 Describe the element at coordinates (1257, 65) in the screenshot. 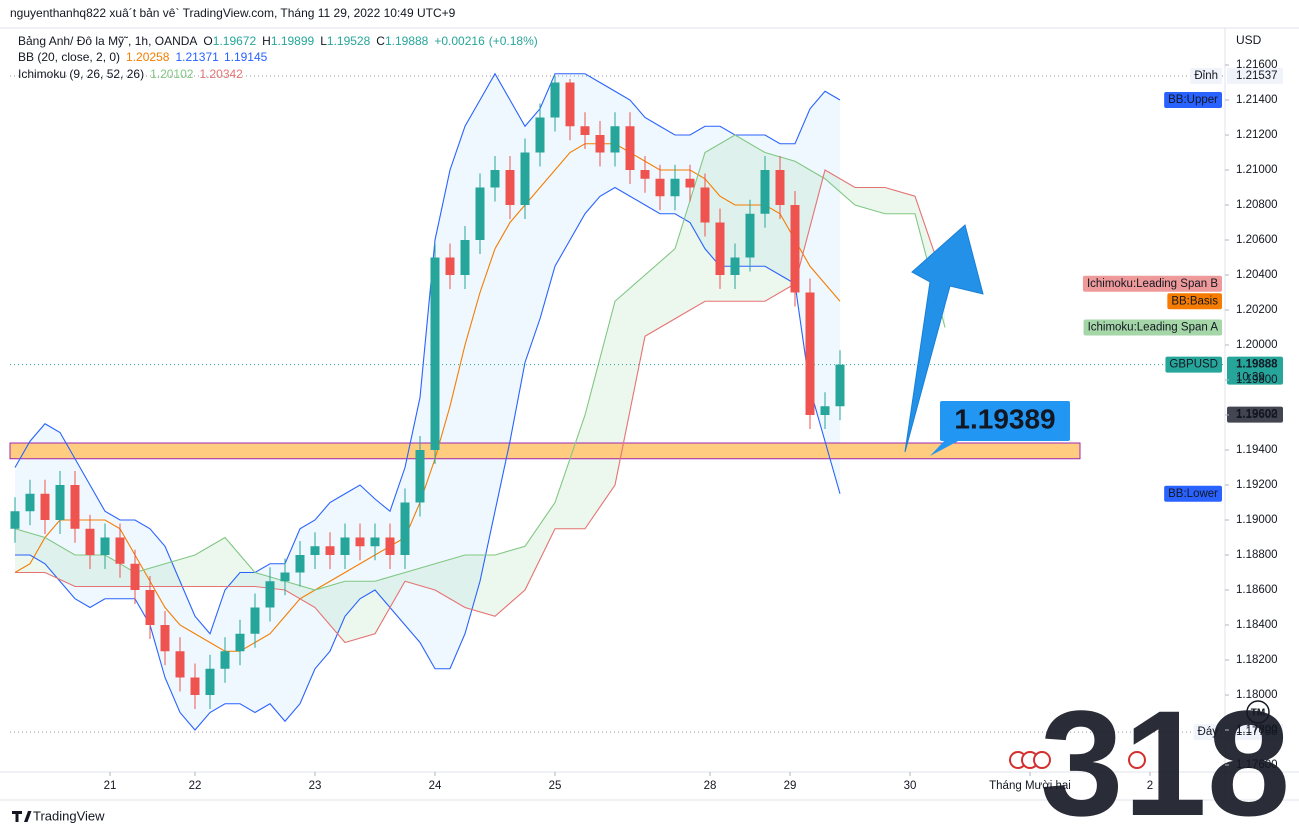

I see `y-tick-label: 1.21600` at that location.